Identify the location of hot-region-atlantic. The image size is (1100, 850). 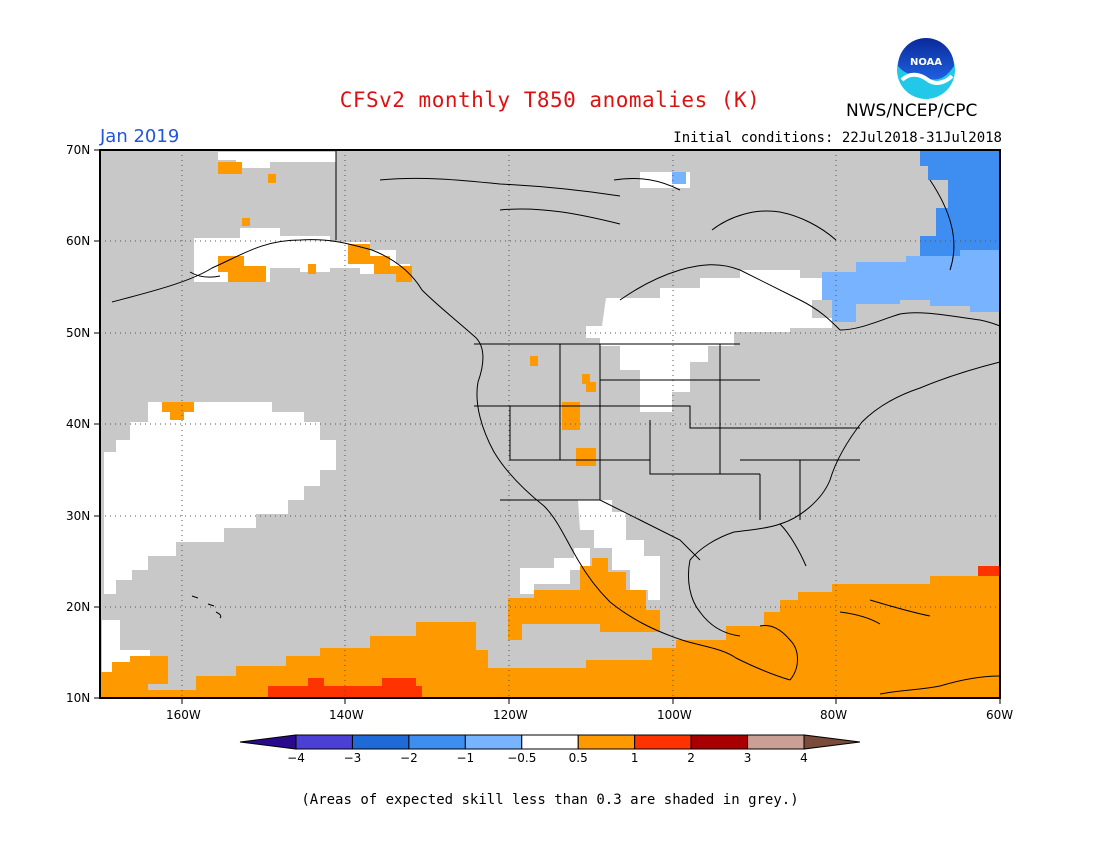
(989, 571).